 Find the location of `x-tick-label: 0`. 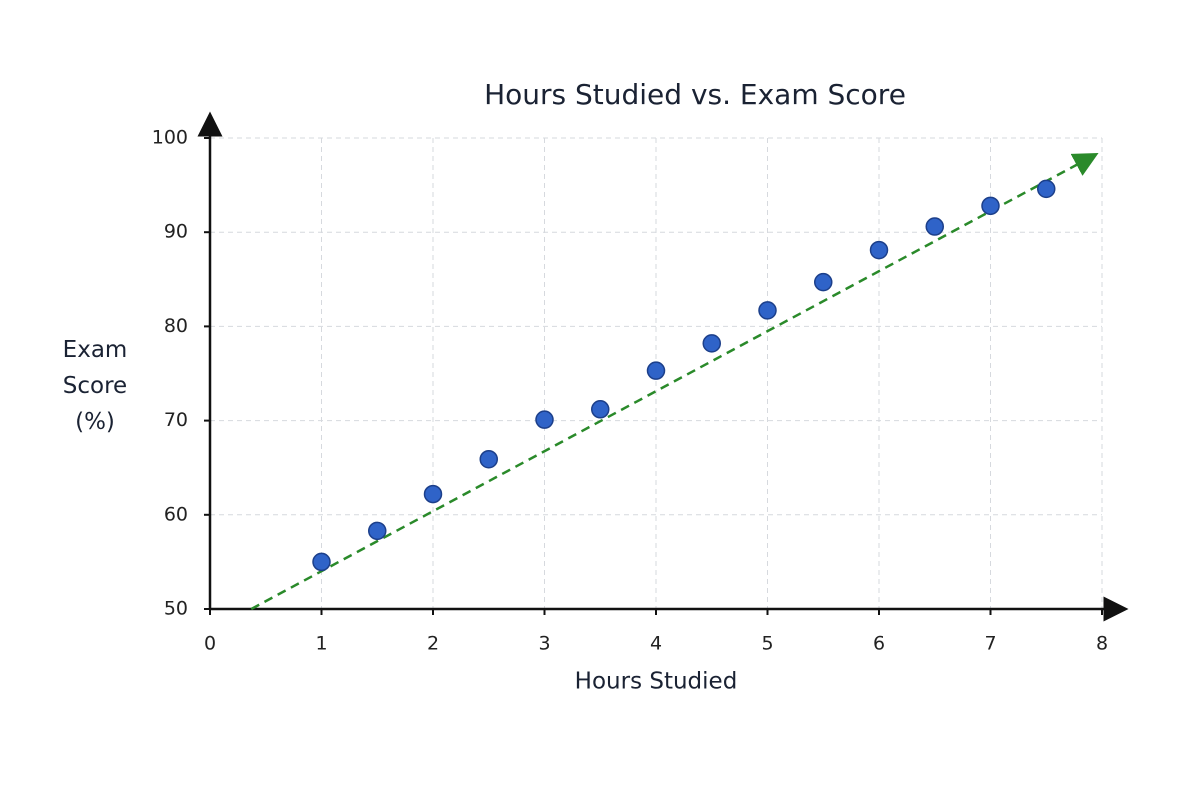

x-tick-label: 0 is located at coordinates (210, 644).